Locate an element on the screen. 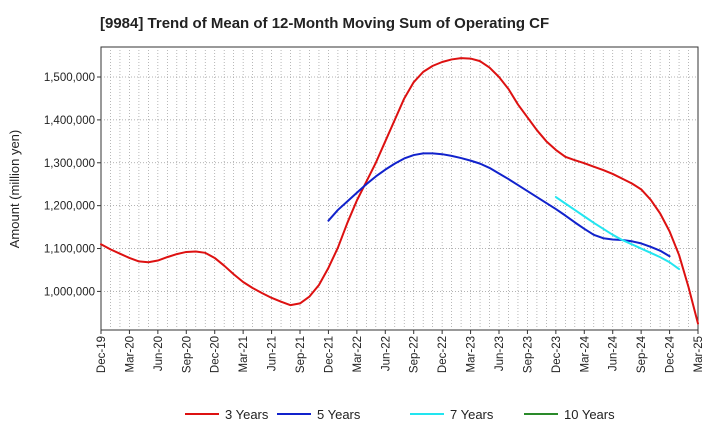 The height and width of the screenshot is (440, 720). x-tick-label: Mar-22 is located at coordinates (358, 354).